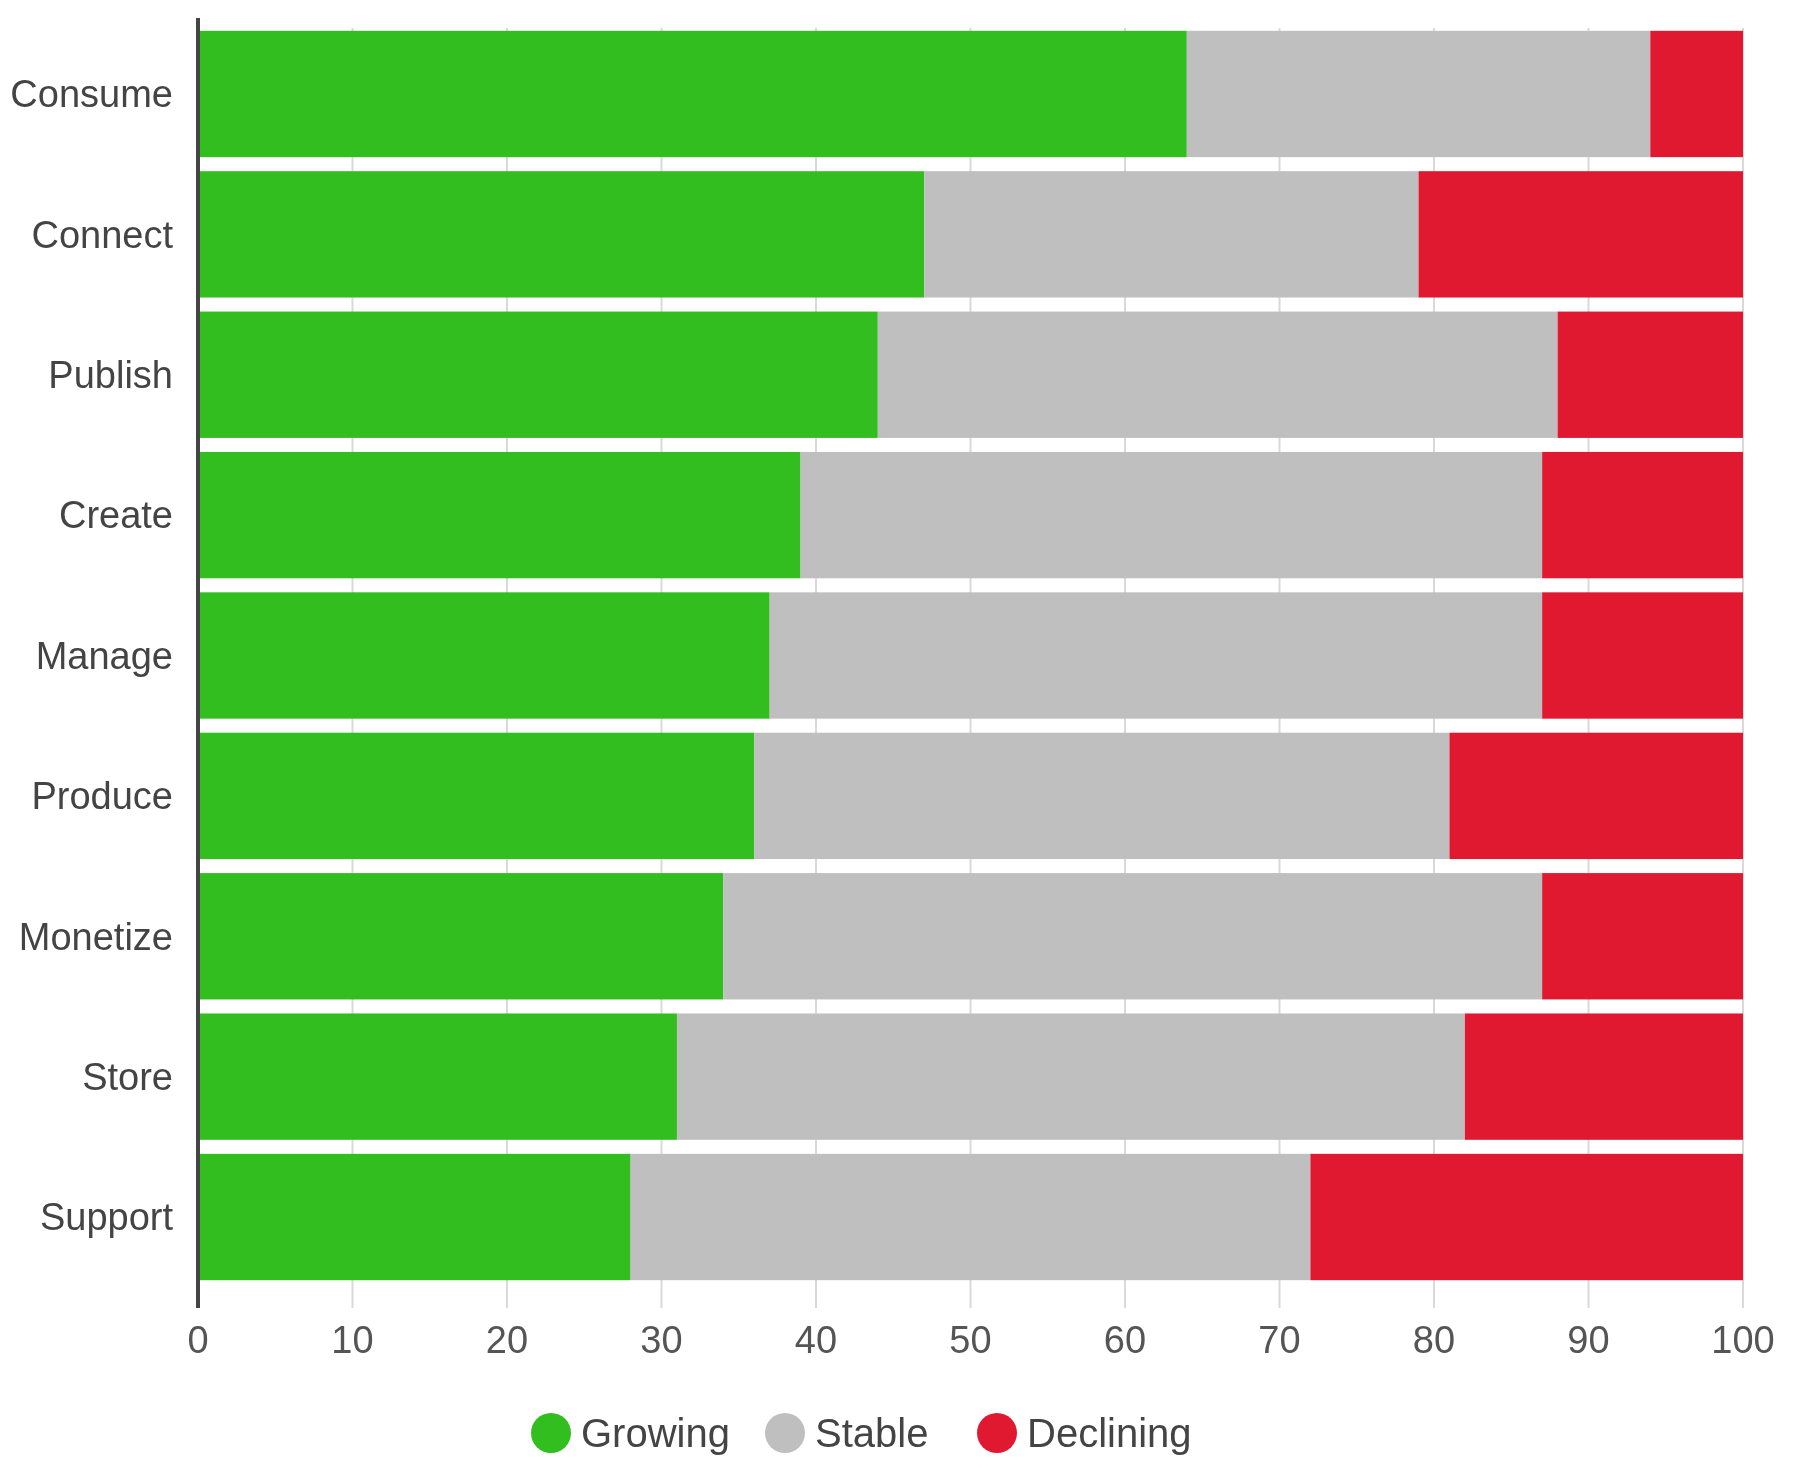 This screenshot has width=1797, height=1479. What do you see at coordinates (127, 1076) in the screenshot?
I see `y-tick-label: Store` at bounding box center [127, 1076].